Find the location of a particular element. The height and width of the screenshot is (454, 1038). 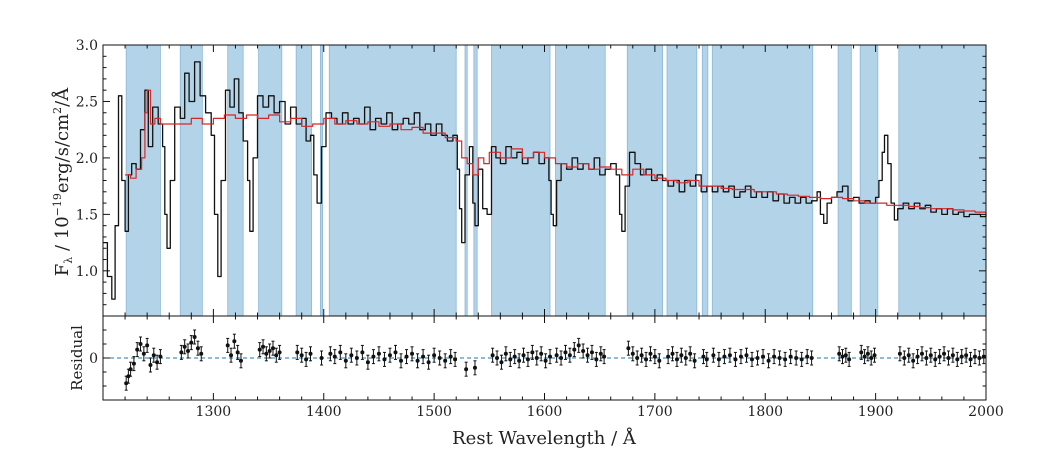

y-tick-label: 2.0 is located at coordinates (87, 159).